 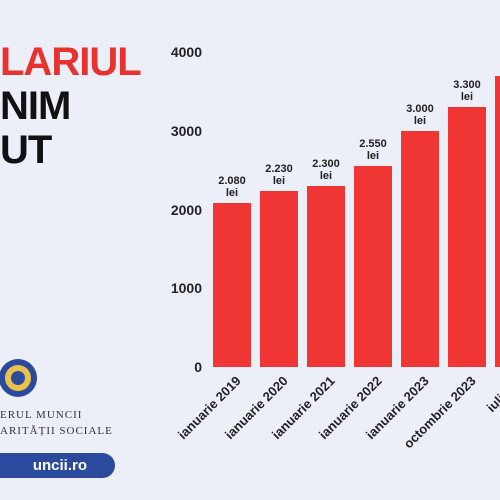 I want to click on website: uncii.ro, so click(x=59, y=465).